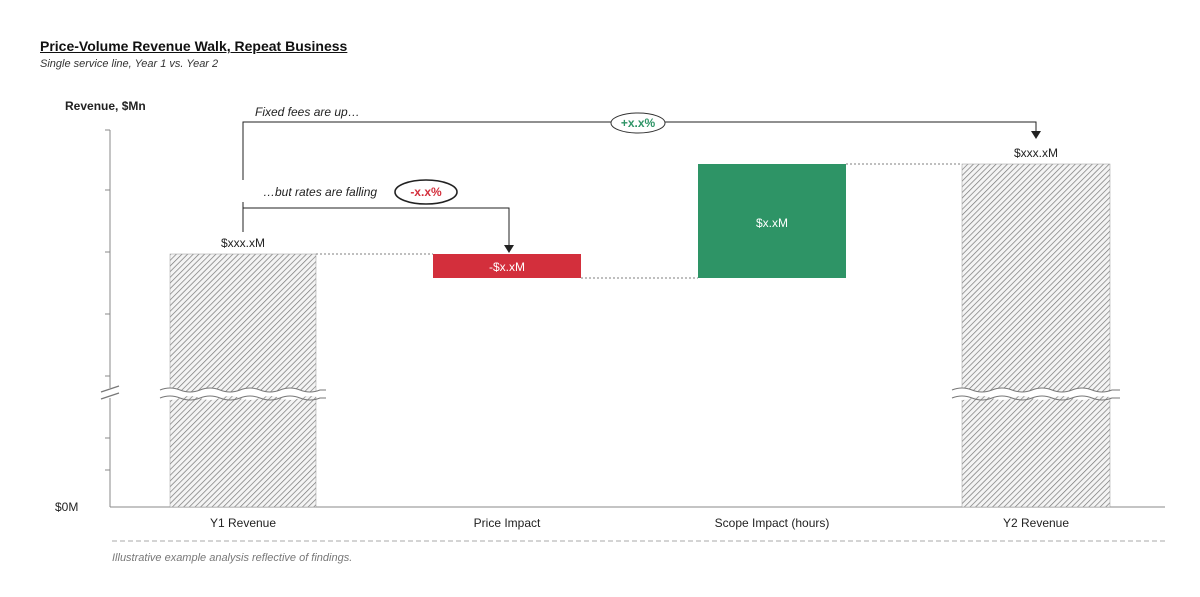  I want to click on value-label-price: -$x.xM, so click(507, 267).